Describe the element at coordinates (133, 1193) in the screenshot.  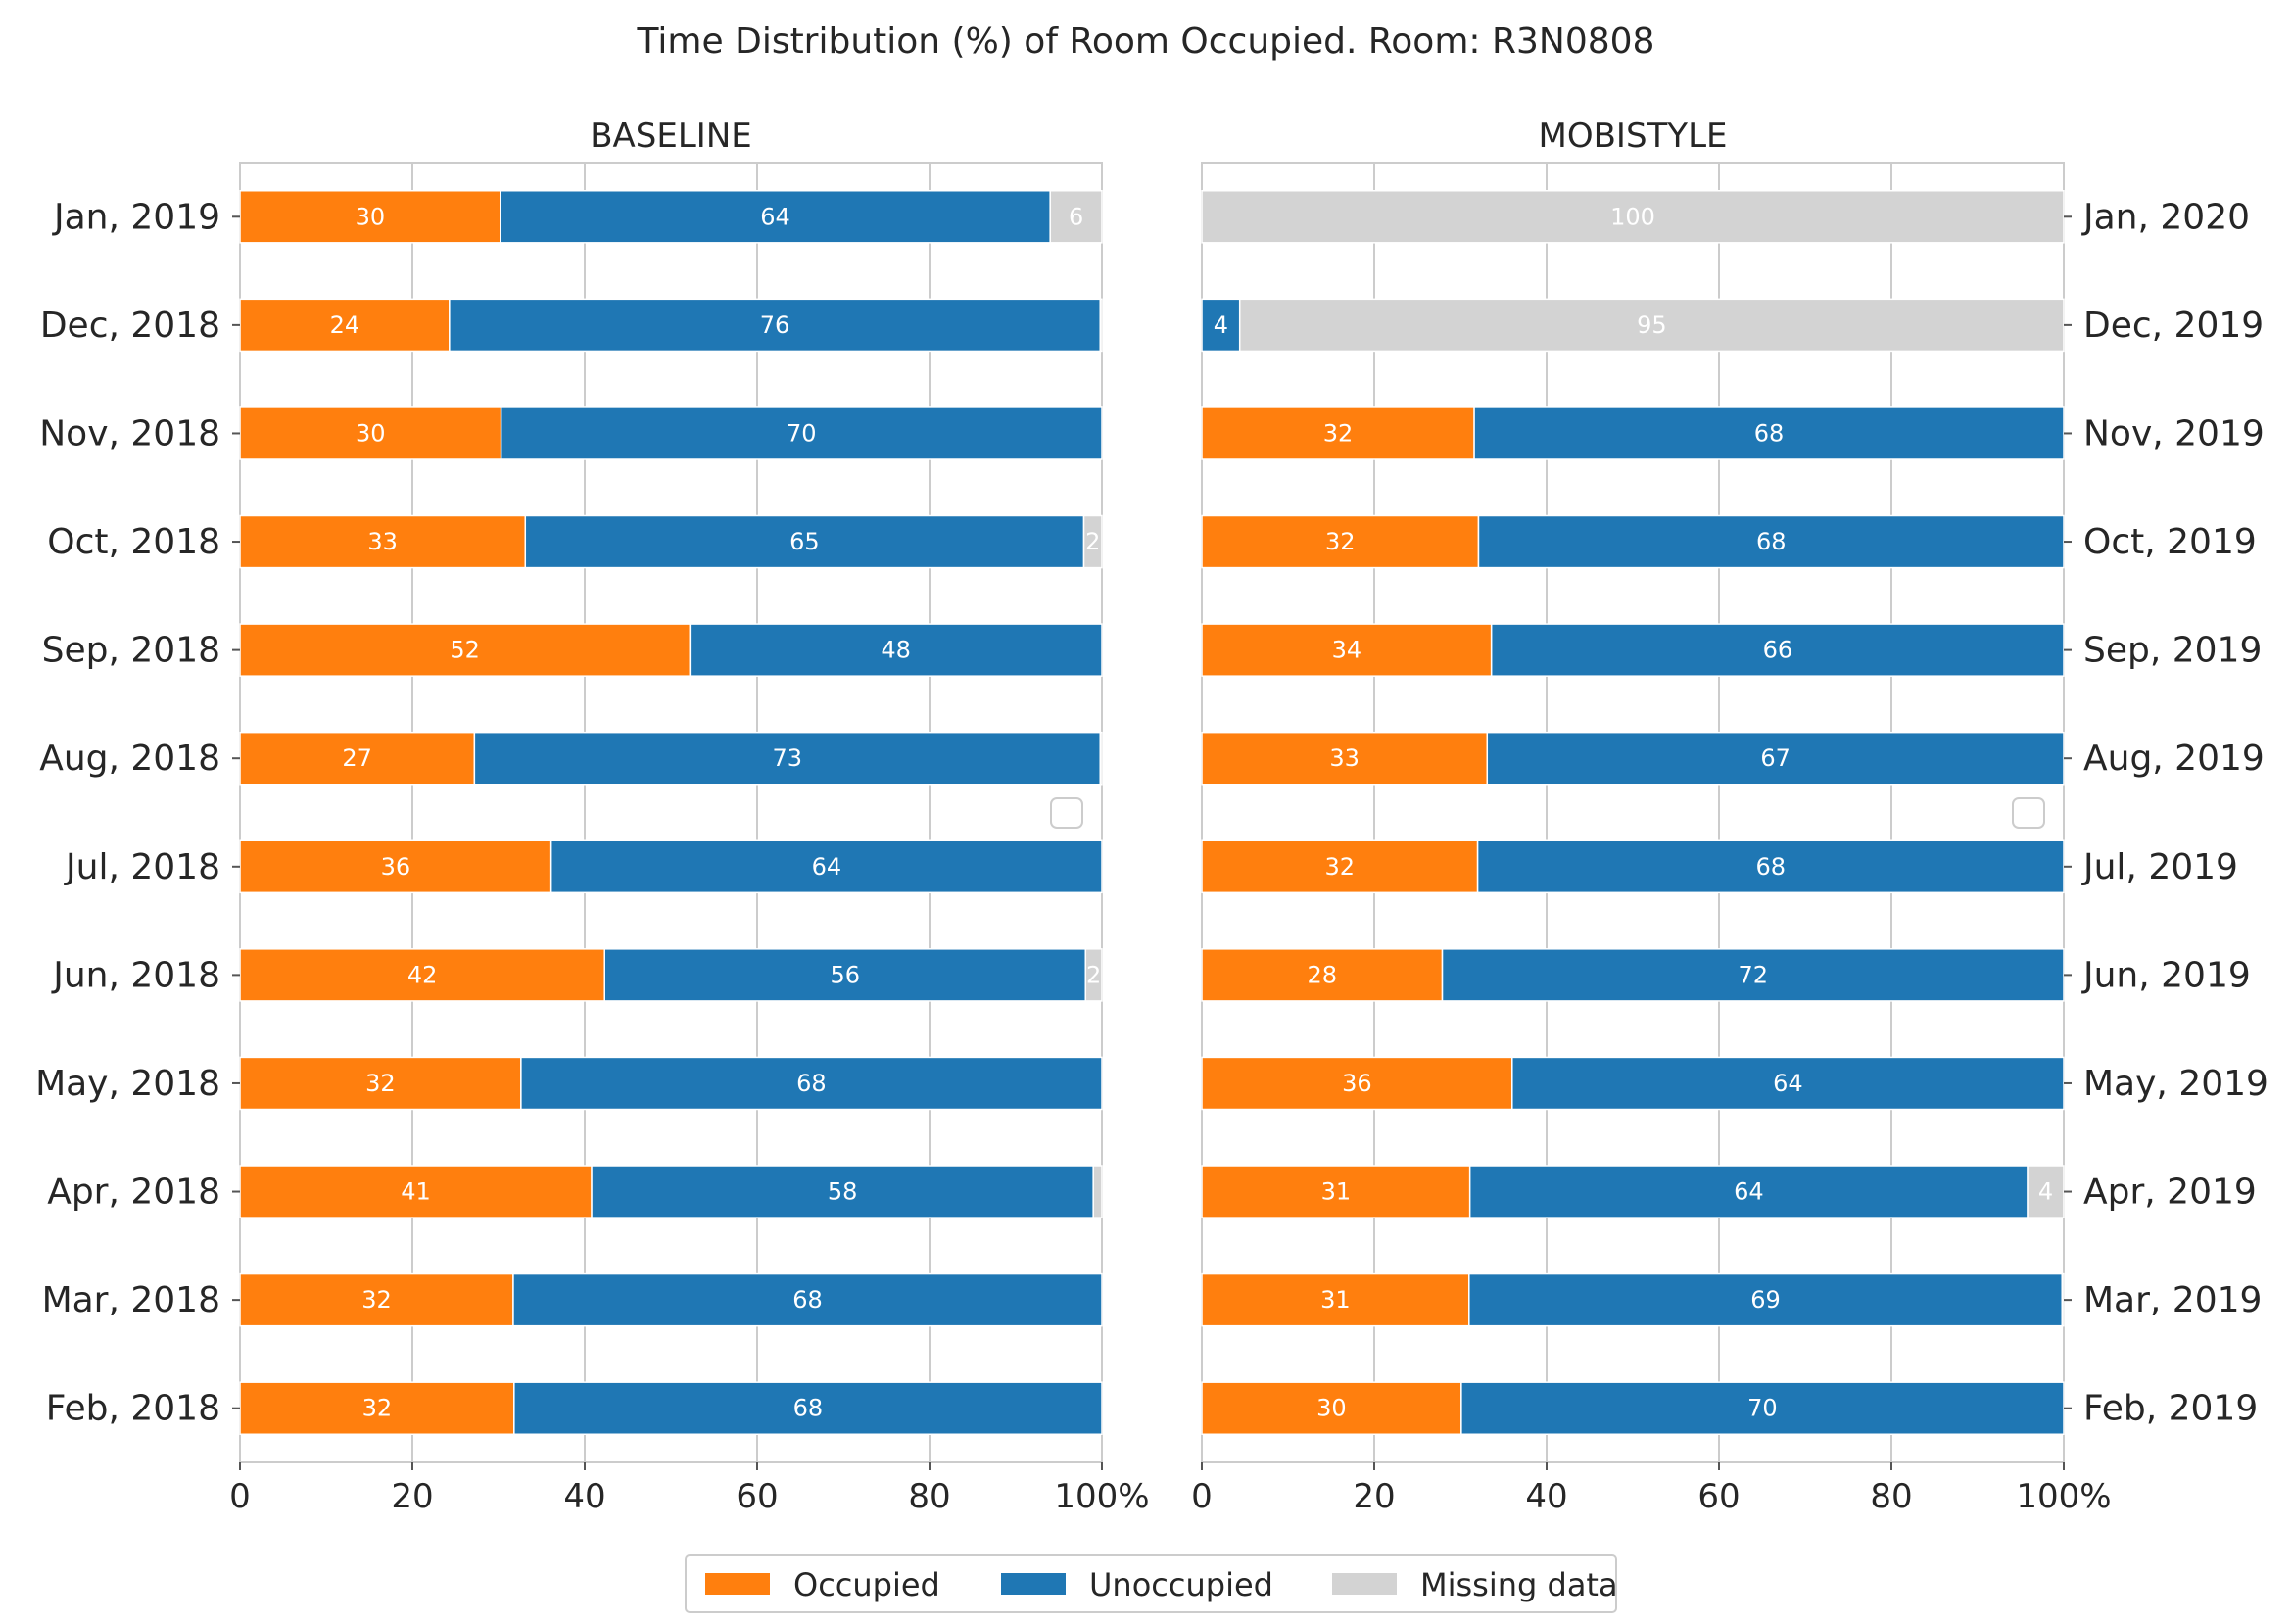
I see `y-tick-label: Apr, 2018` at that location.